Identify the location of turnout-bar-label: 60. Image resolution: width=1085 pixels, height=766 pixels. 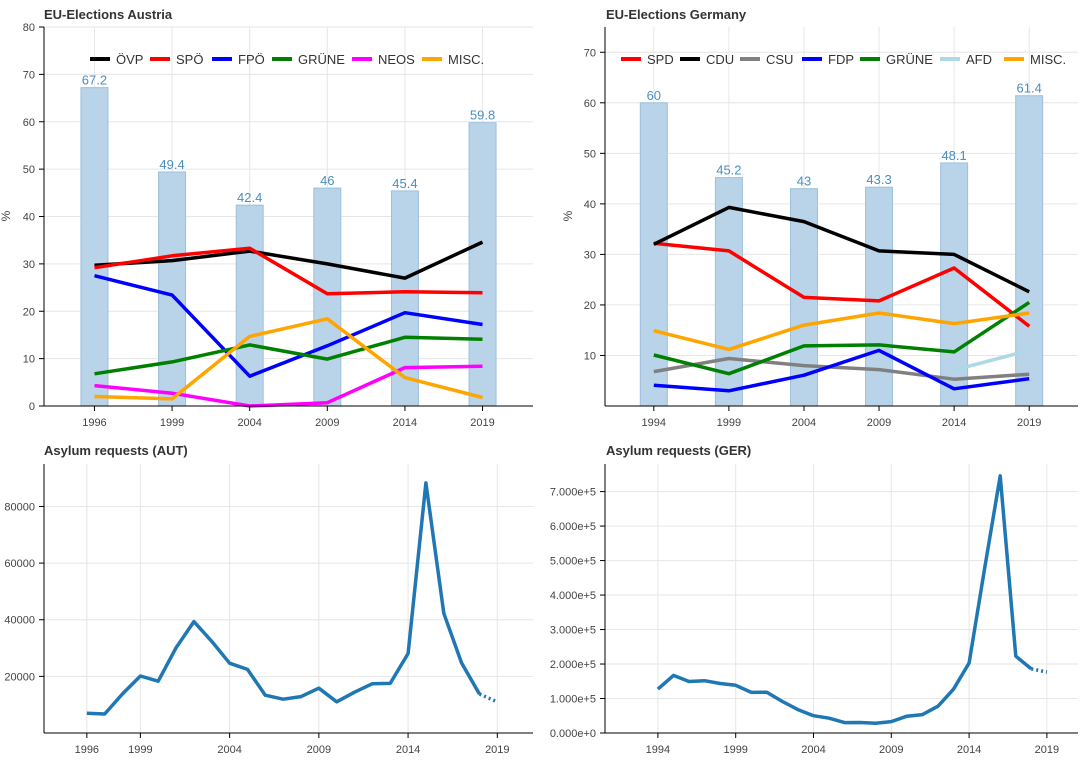
(654, 95).